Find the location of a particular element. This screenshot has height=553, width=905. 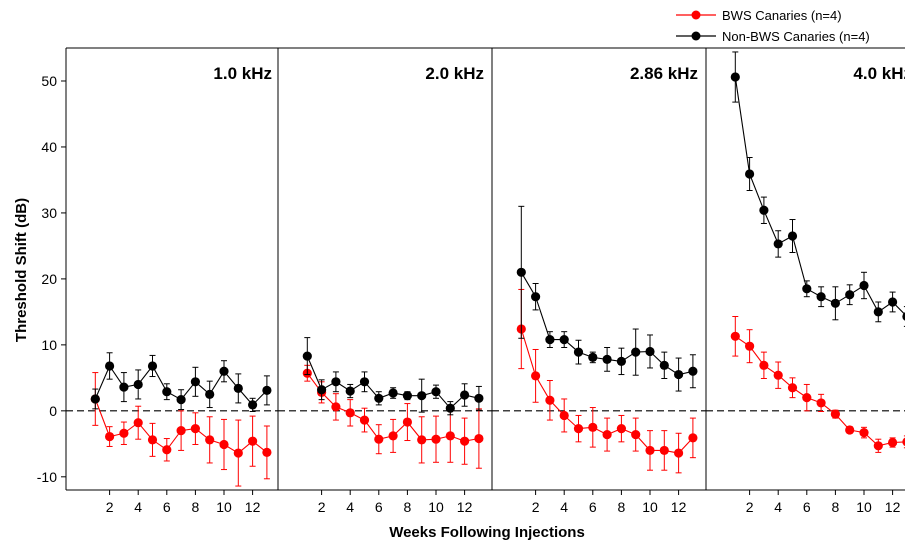

y-axis-title: Threshold Shift (dB) is located at coordinates (21, 270).